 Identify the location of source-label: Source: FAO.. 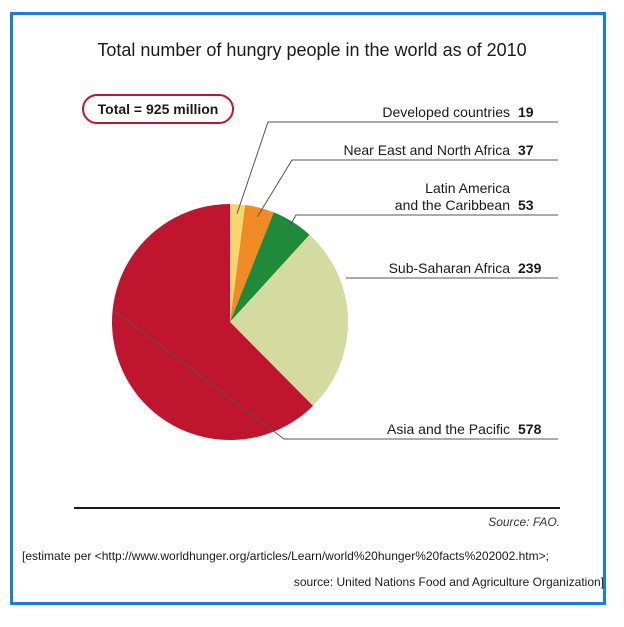
(524, 522).